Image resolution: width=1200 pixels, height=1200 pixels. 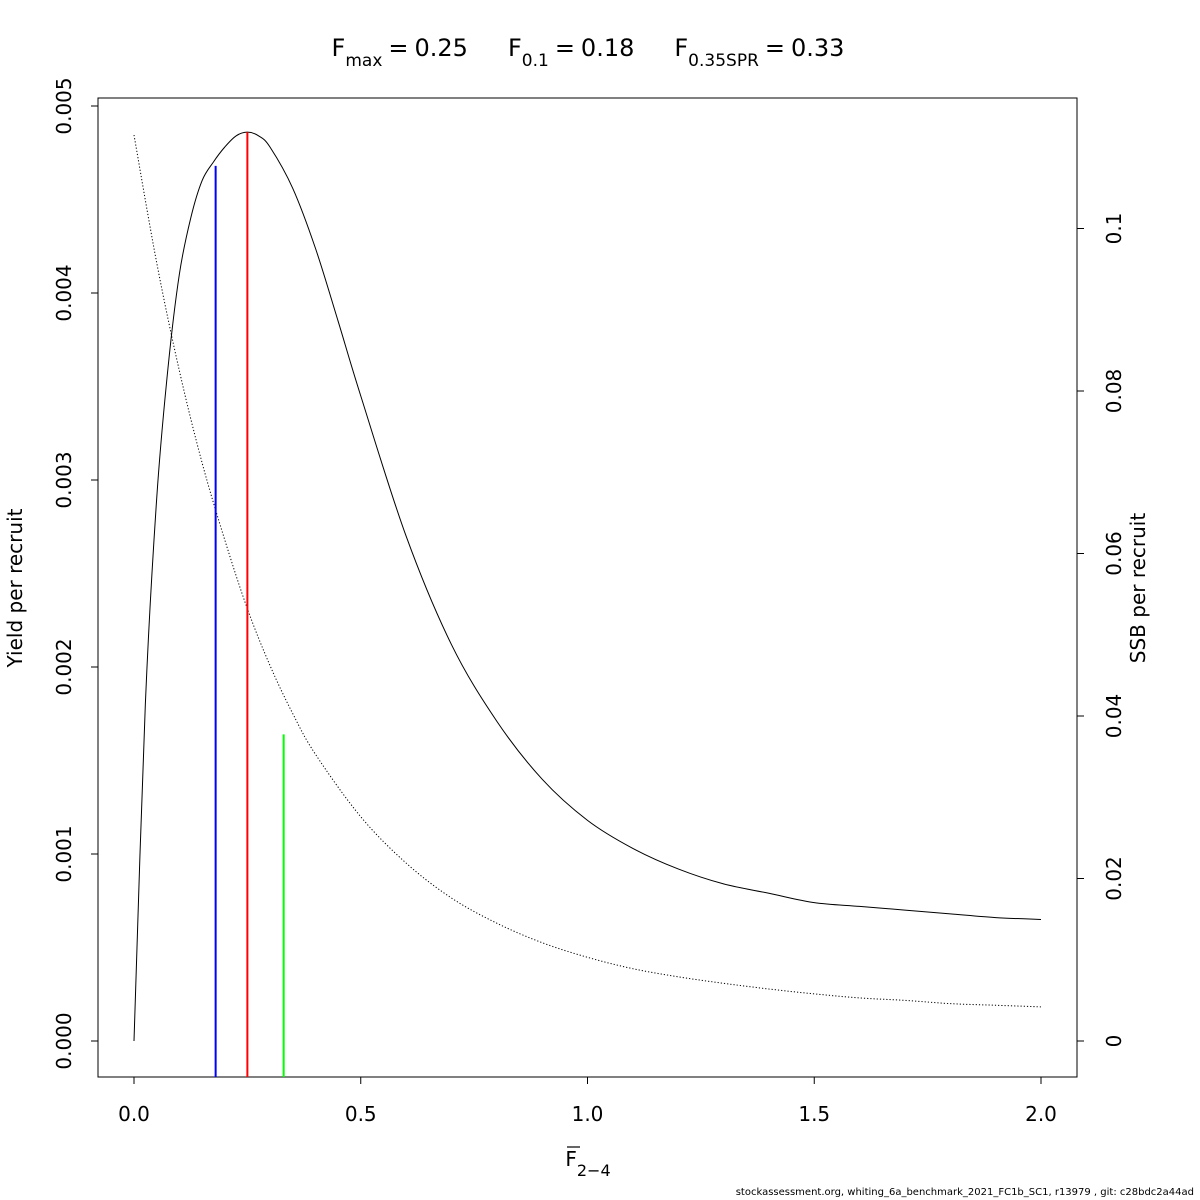 What do you see at coordinates (363, 61) in the screenshot?
I see `title-fmax-sub: max` at bounding box center [363, 61].